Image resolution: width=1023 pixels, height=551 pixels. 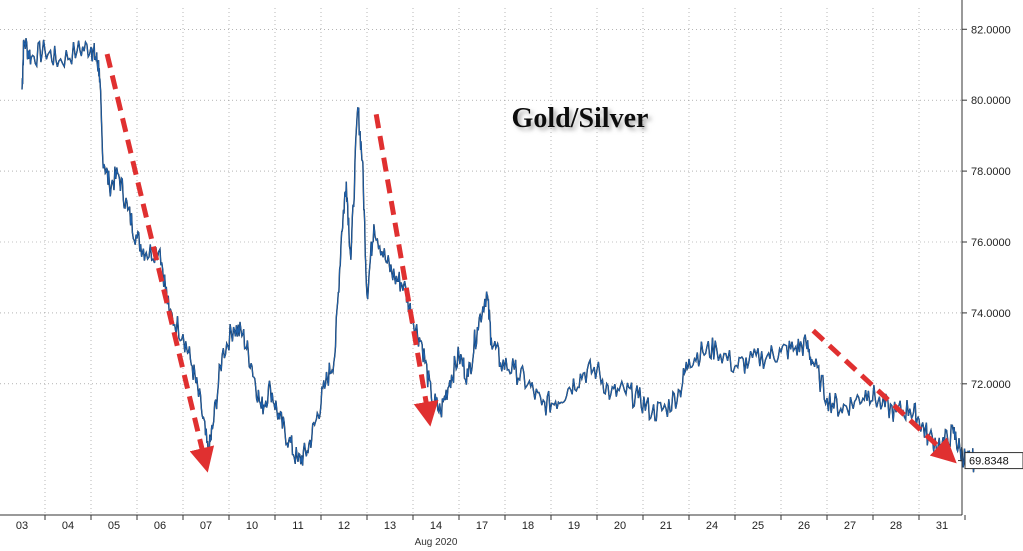 What do you see at coordinates (758, 526) in the screenshot?
I see `x-tick-label: 25` at bounding box center [758, 526].